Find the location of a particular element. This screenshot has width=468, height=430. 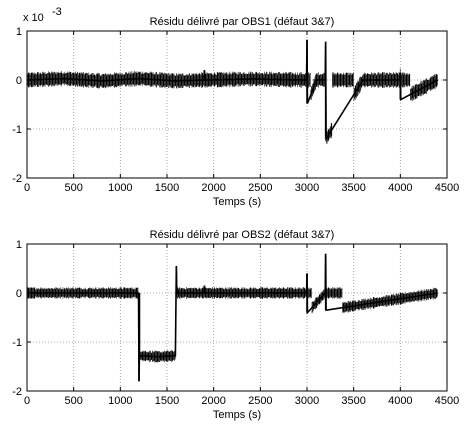

chart-title: Résidu délivré par OBS1 (défaut 3&7) is located at coordinates (242, 22).